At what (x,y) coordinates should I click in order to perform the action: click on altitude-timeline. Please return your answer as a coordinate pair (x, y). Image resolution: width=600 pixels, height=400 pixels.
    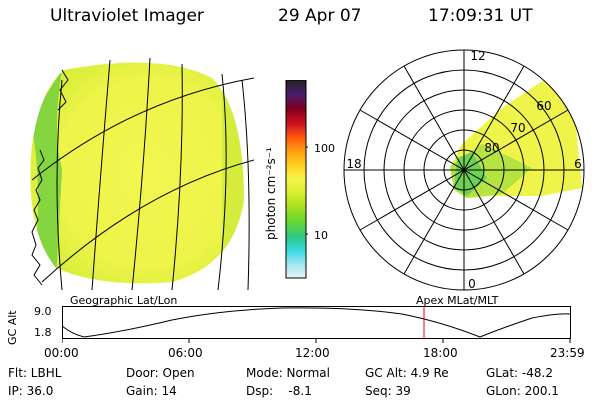
    Looking at the image, I should click on (316, 324).